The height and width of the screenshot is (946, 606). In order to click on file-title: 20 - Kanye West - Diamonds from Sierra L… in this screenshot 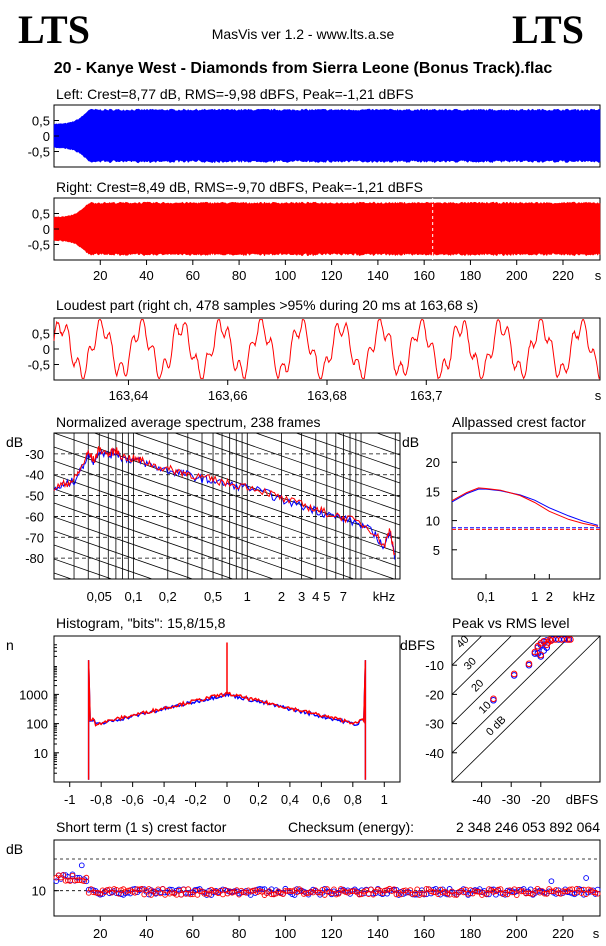, I will do `click(303, 68)`.